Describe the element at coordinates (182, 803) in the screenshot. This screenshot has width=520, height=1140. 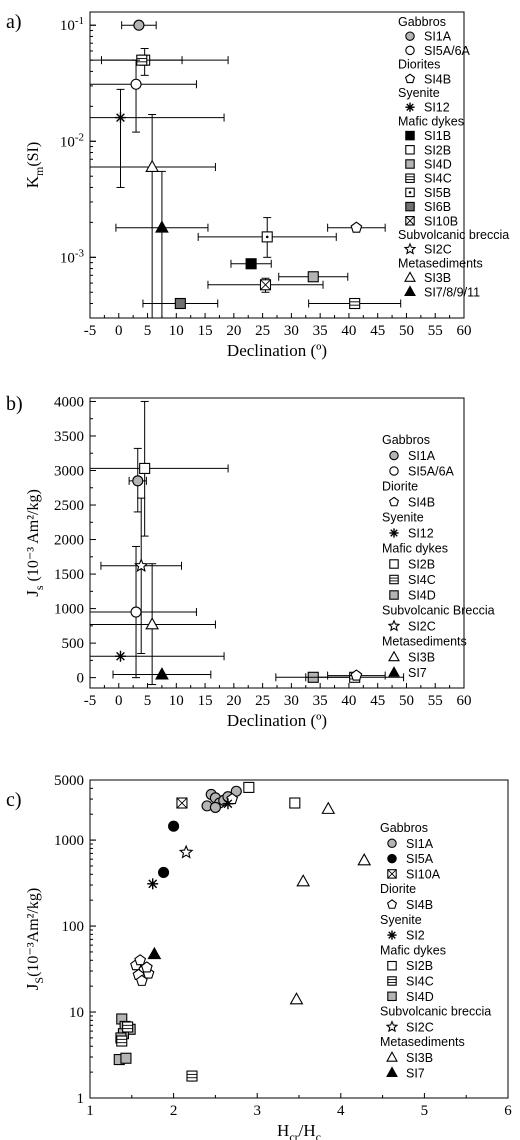
I see `data-point-si10a-x` at that location.